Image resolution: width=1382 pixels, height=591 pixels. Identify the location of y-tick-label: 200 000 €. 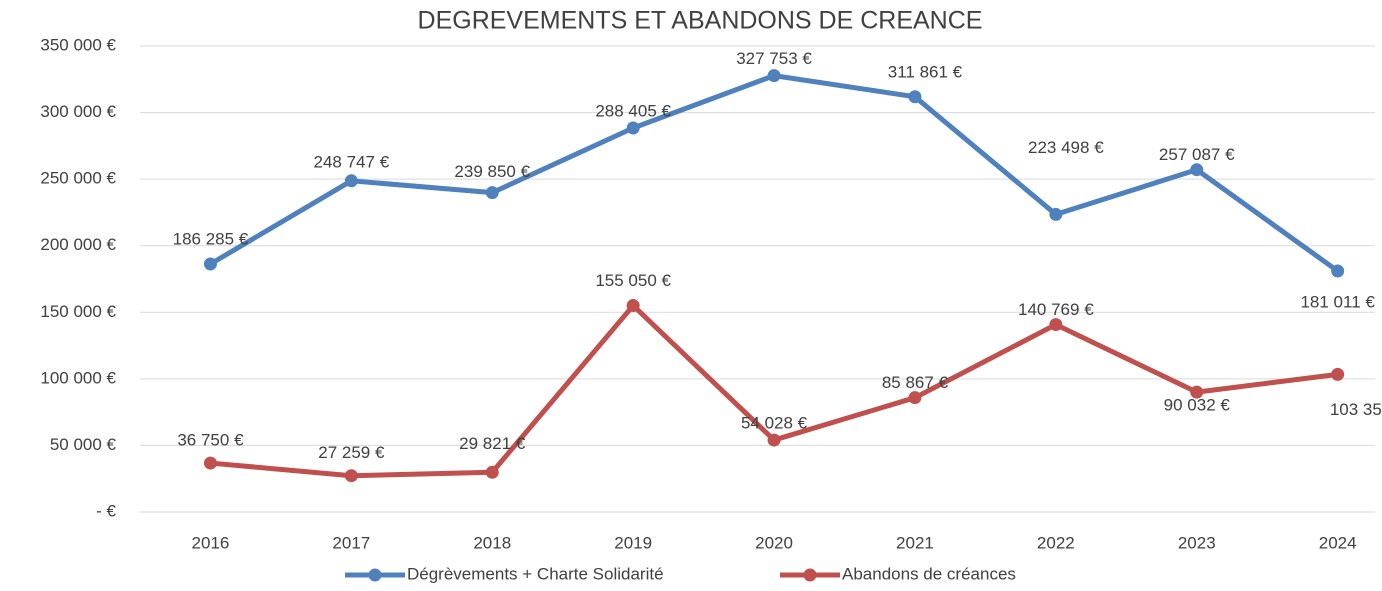
(78, 244).